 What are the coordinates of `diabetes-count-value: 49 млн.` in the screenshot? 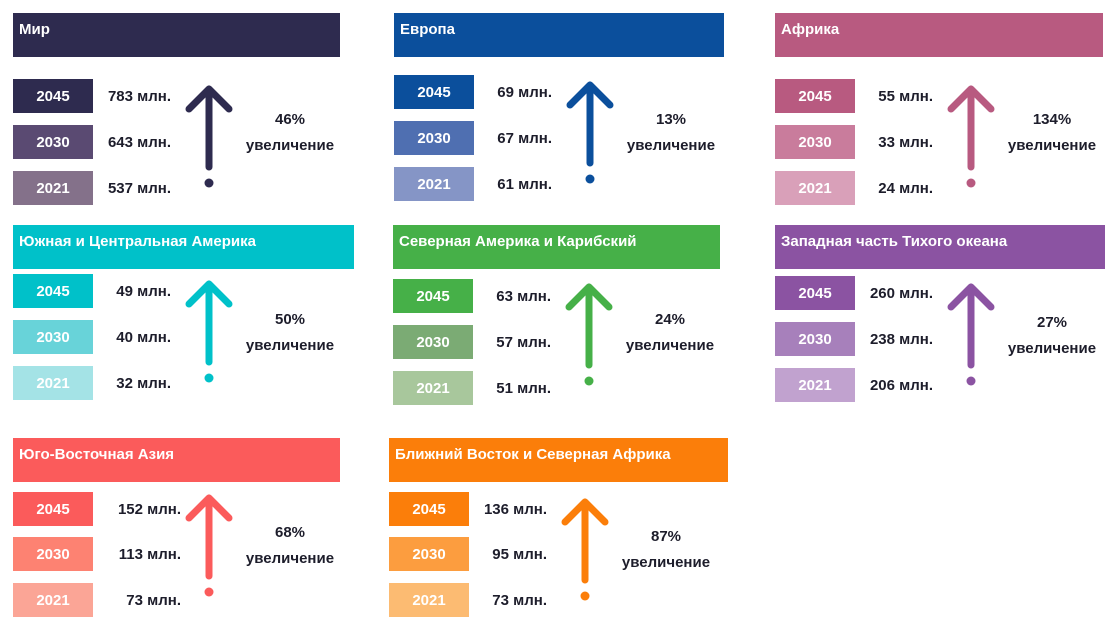 It's located at (143, 291).